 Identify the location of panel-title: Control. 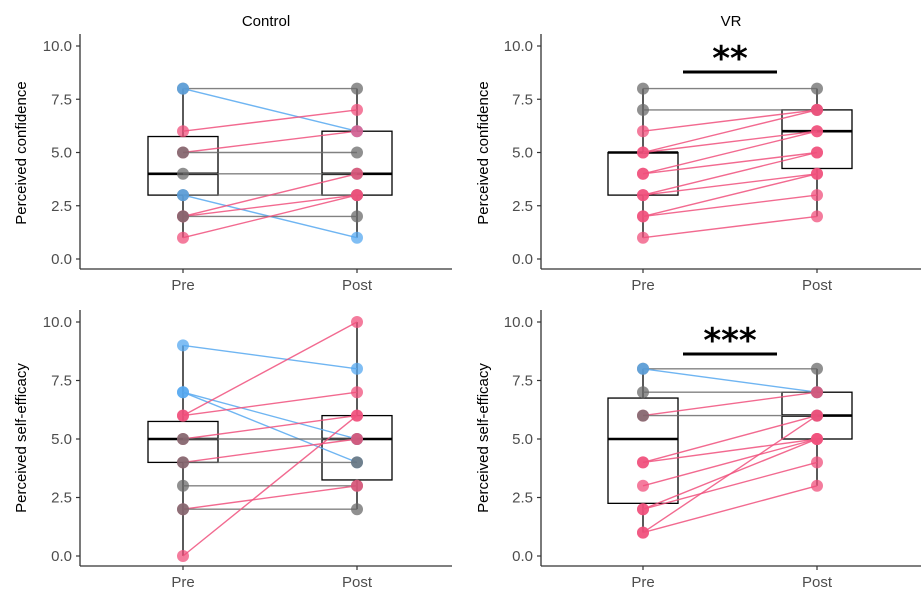
(266, 21).